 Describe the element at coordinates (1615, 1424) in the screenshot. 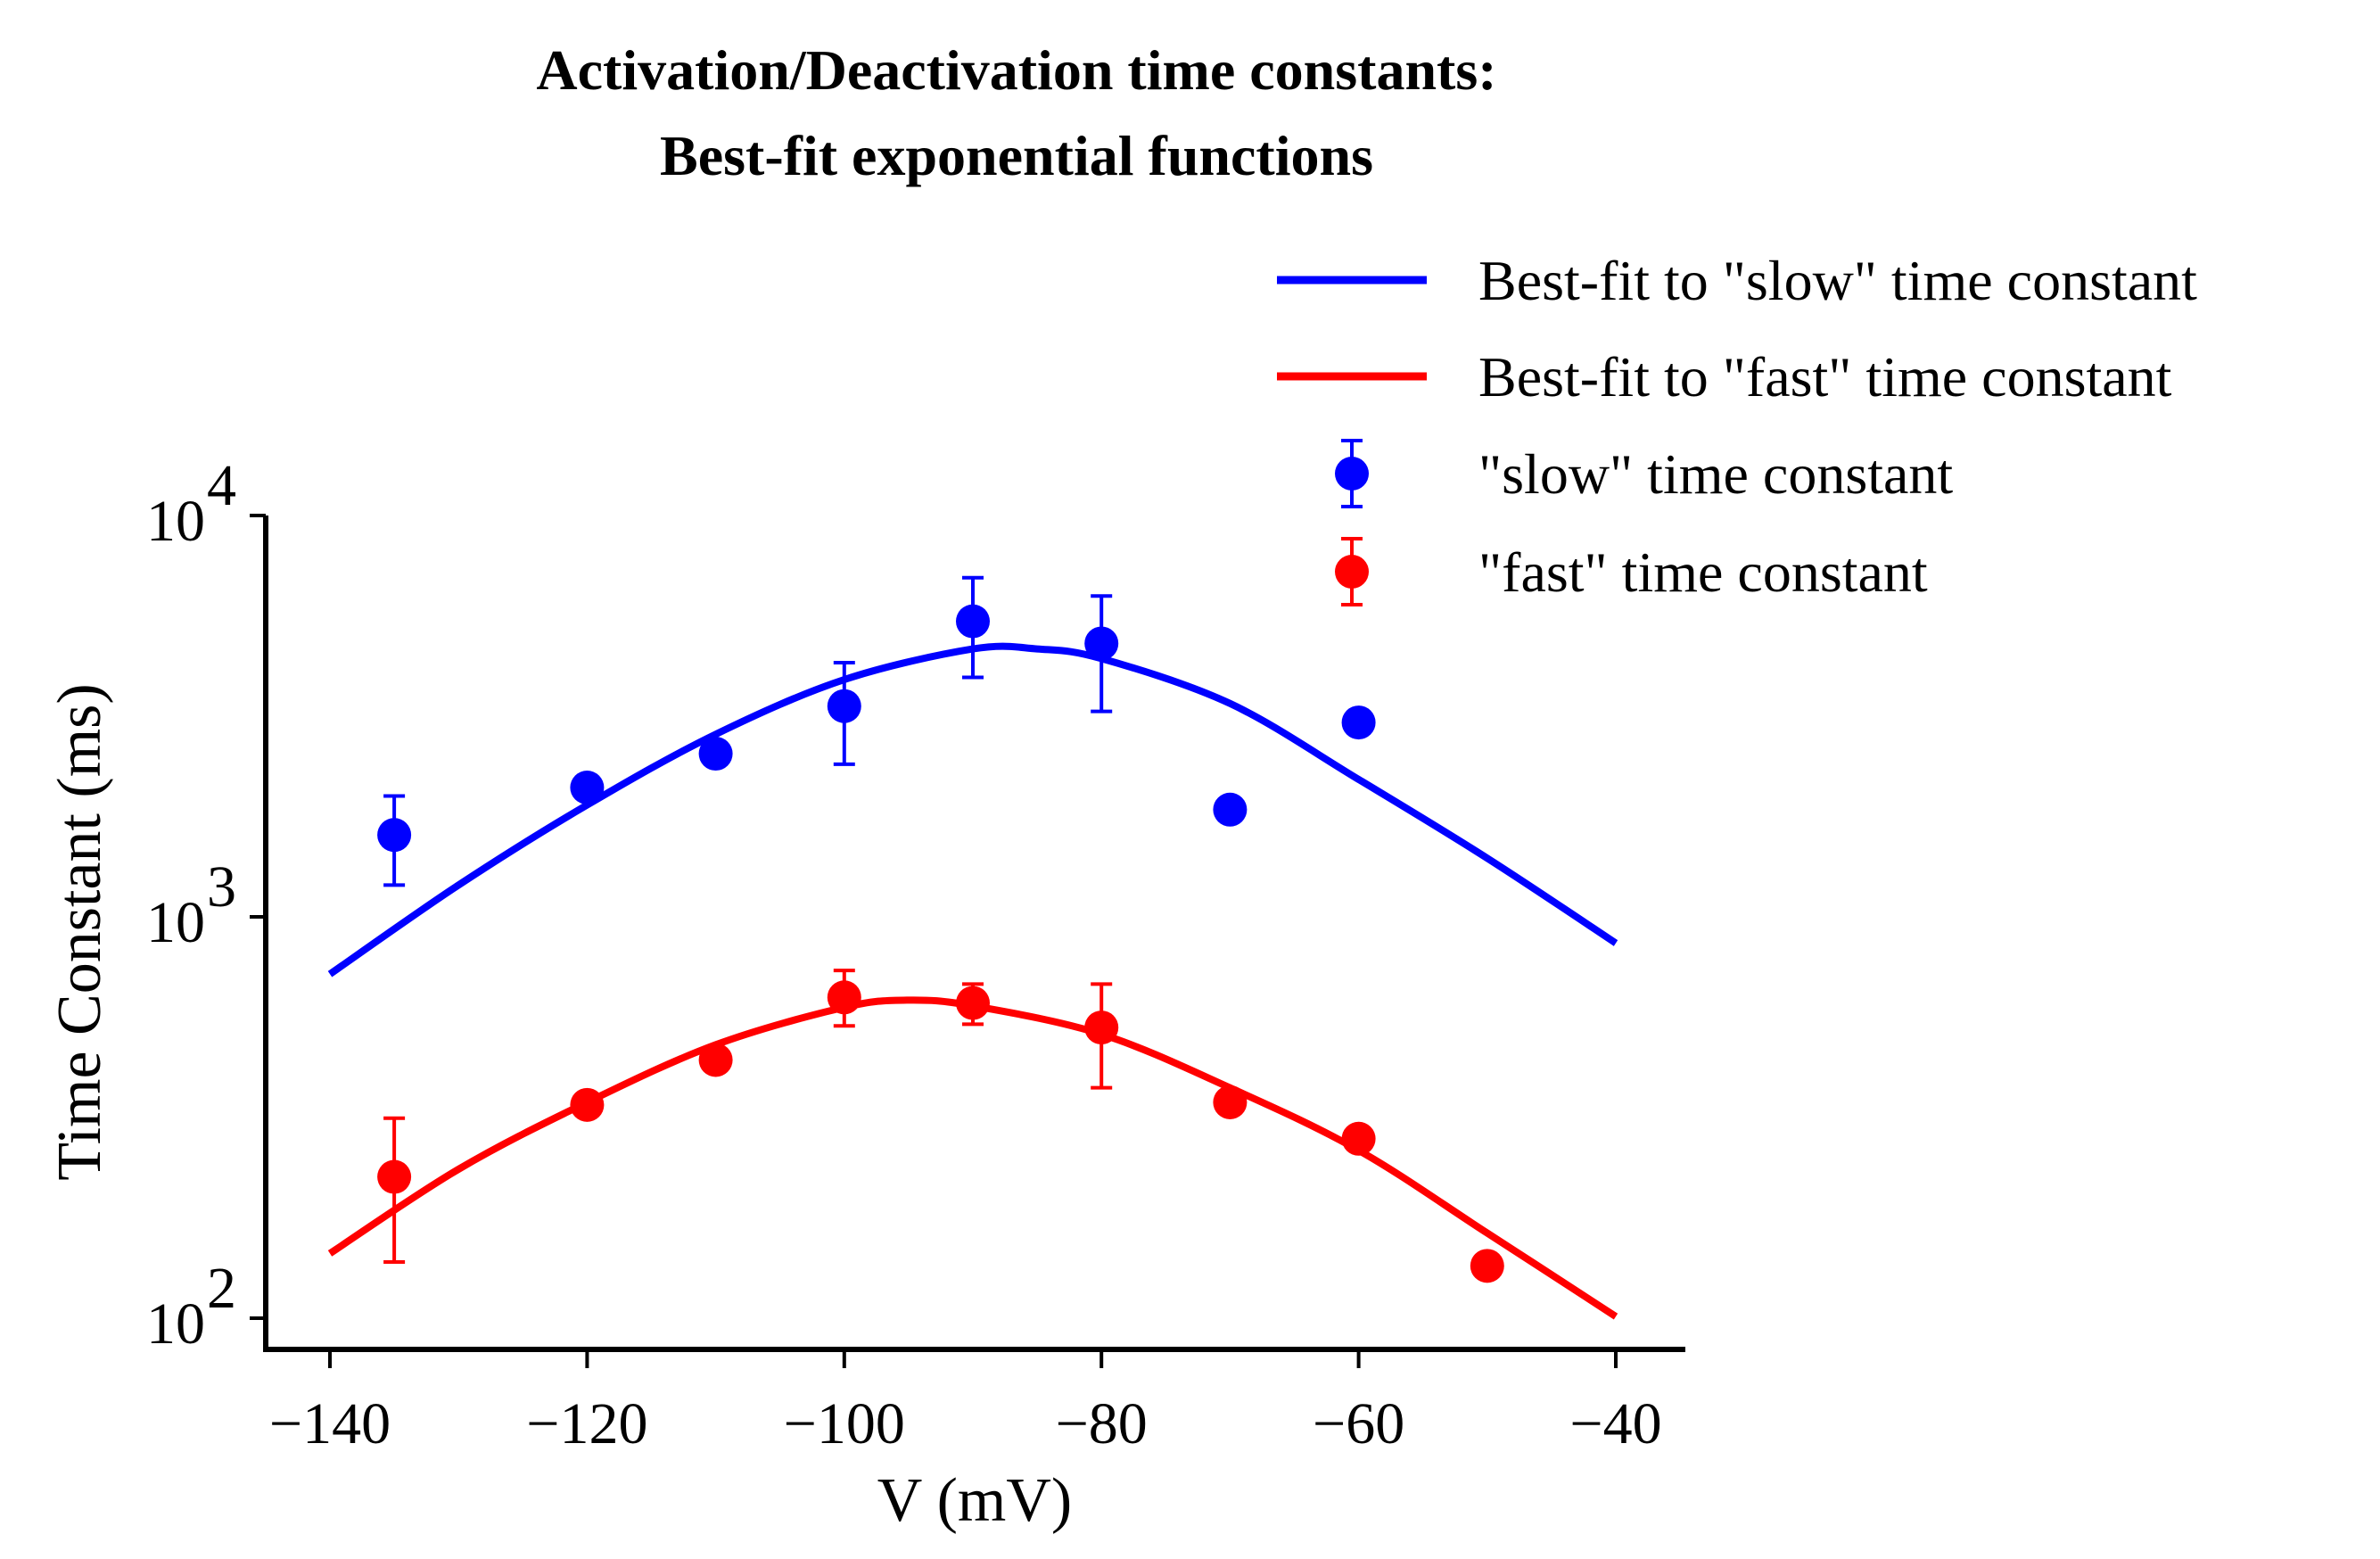

I see `x-tick-label: −40` at that location.